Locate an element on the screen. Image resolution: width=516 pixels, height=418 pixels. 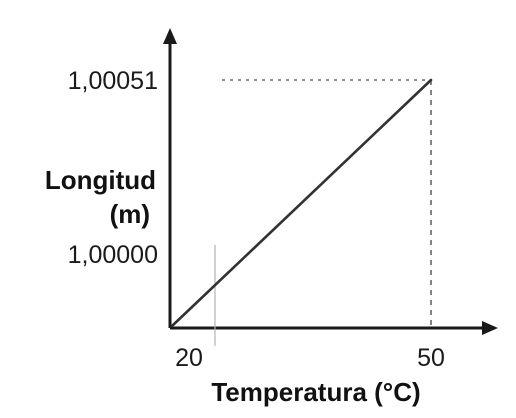
y-tick-label: 1,00051 is located at coordinates (113, 81).